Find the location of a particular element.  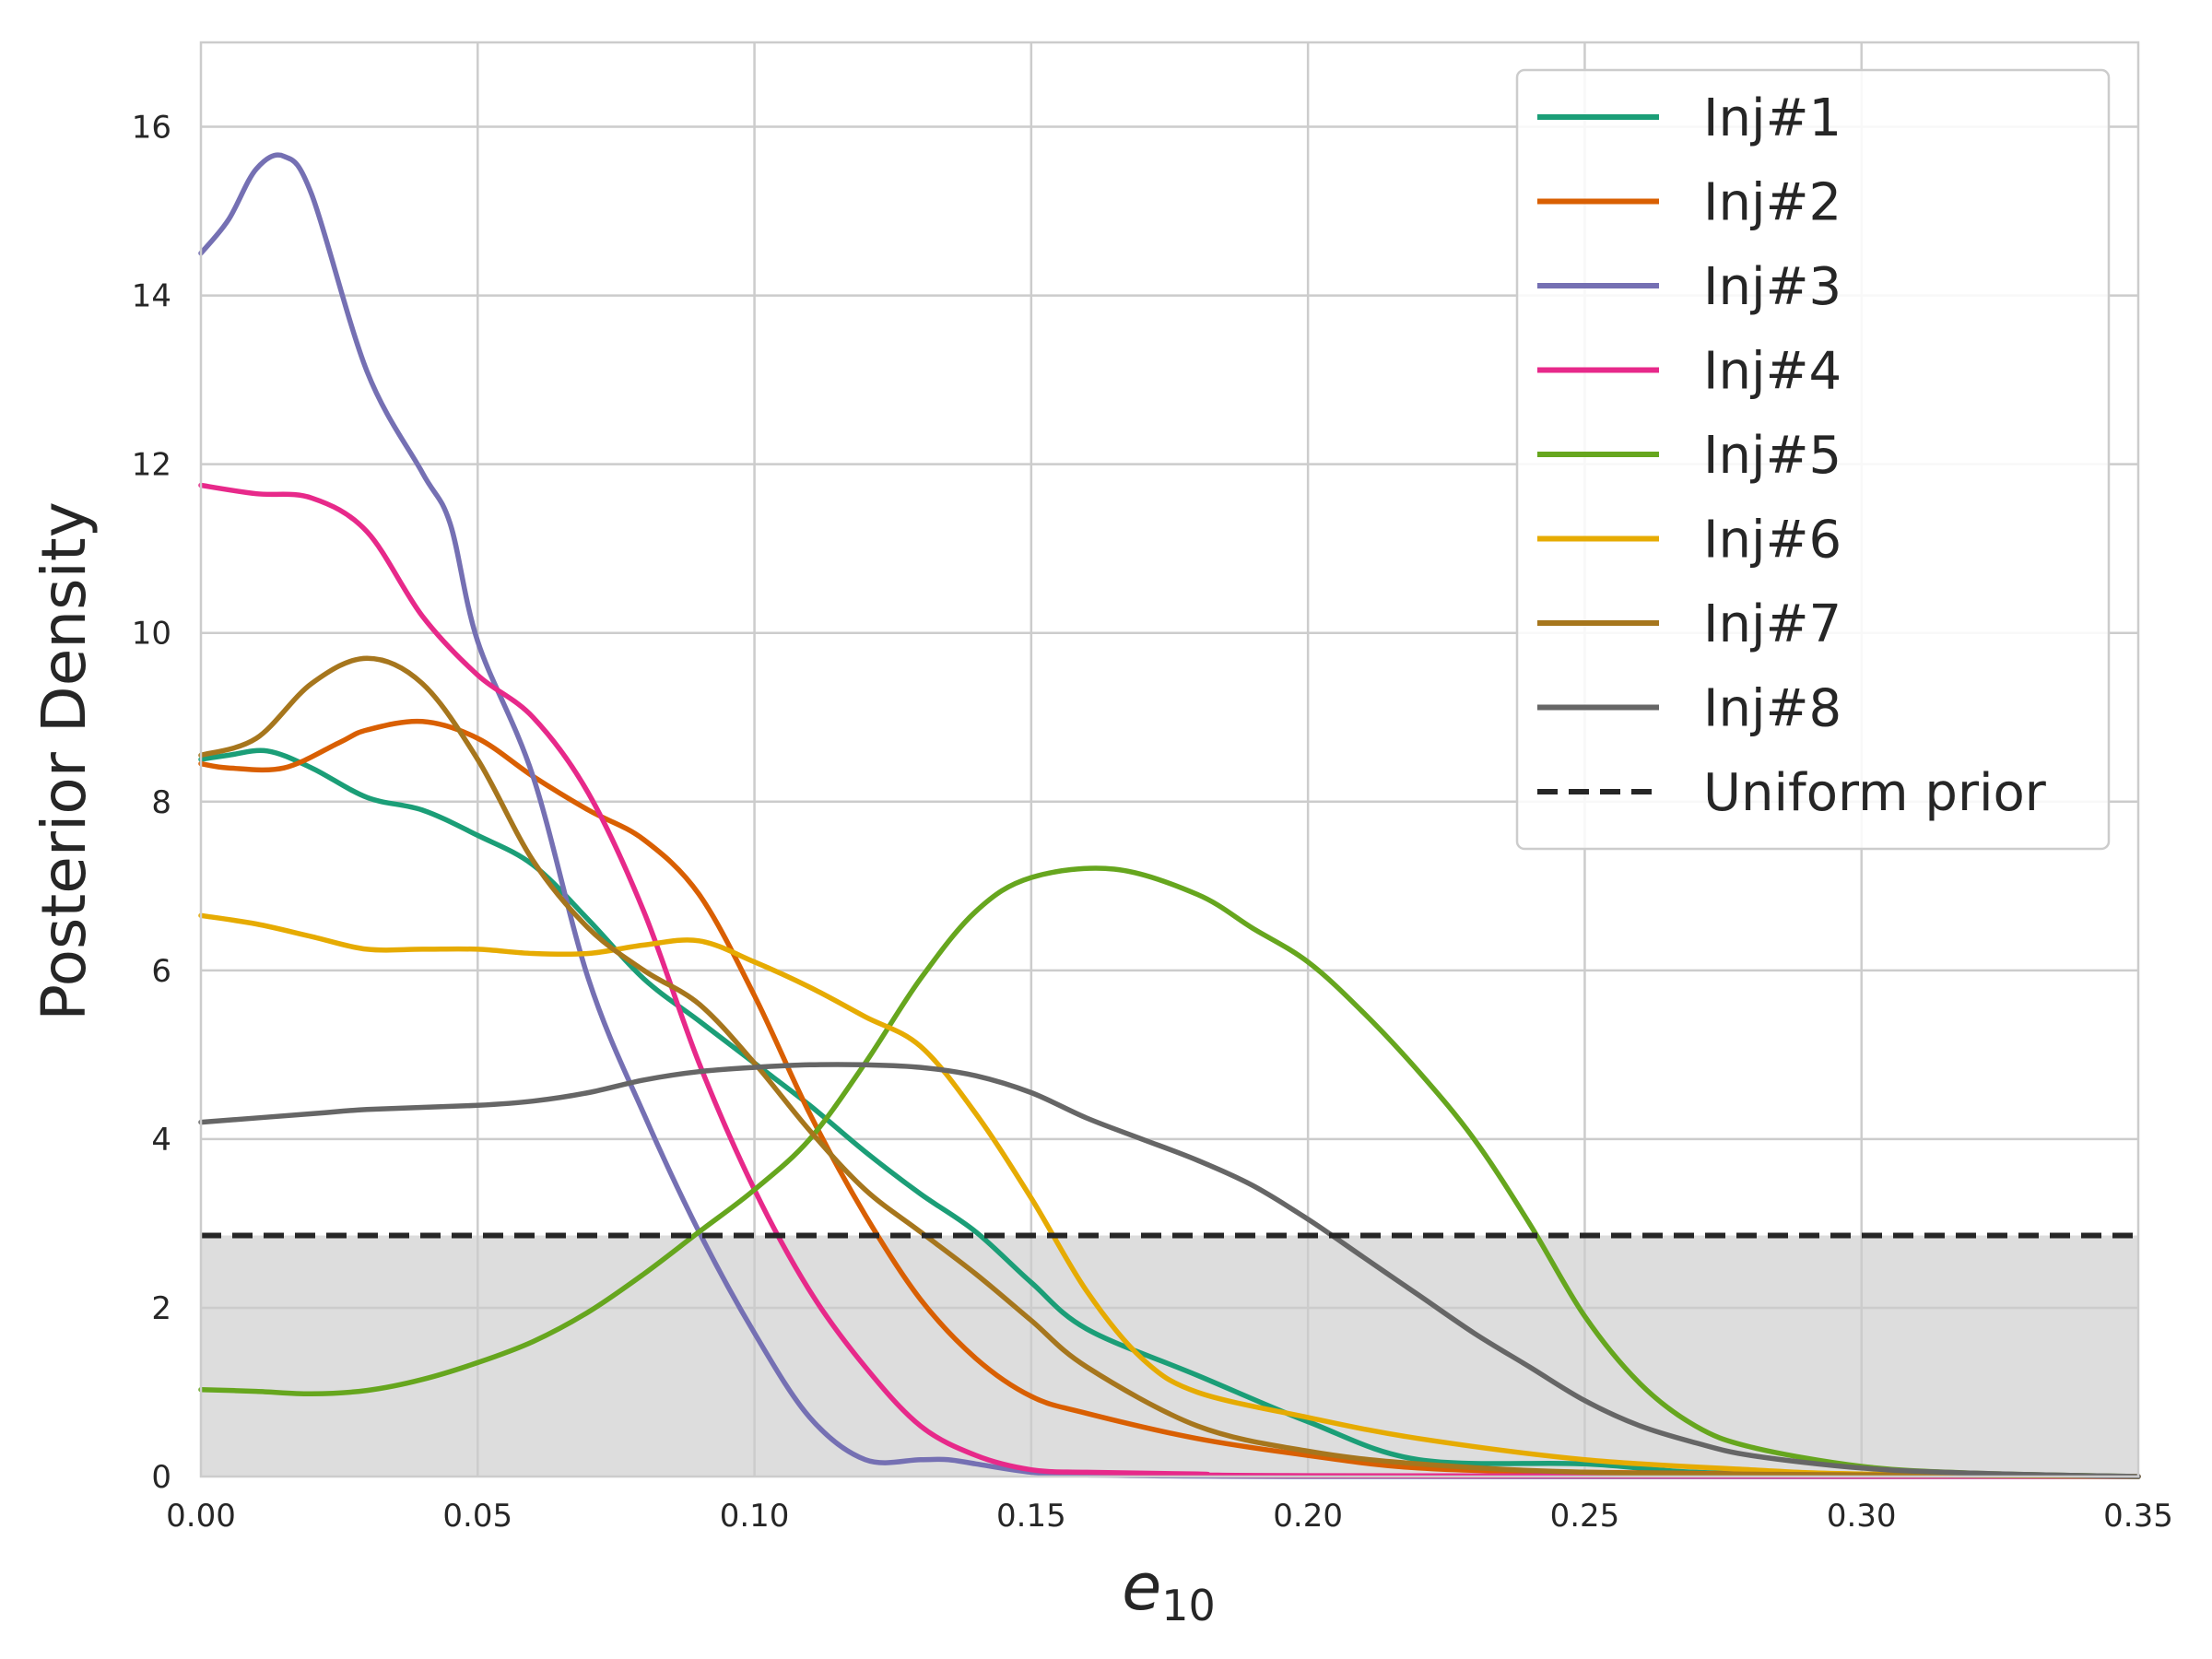

y-axis-label: Posterior Density is located at coordinates (64, 761).